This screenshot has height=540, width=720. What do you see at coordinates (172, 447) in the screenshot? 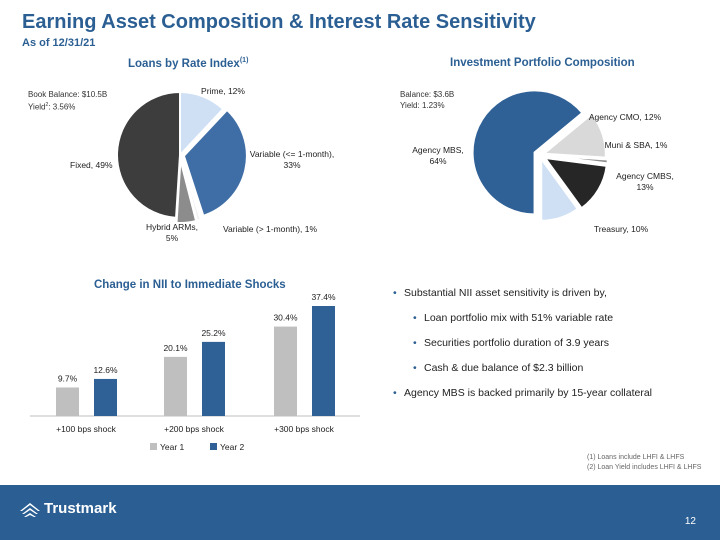
I see `nii-legend-label: Year 1` at bounding box center [172, 447].